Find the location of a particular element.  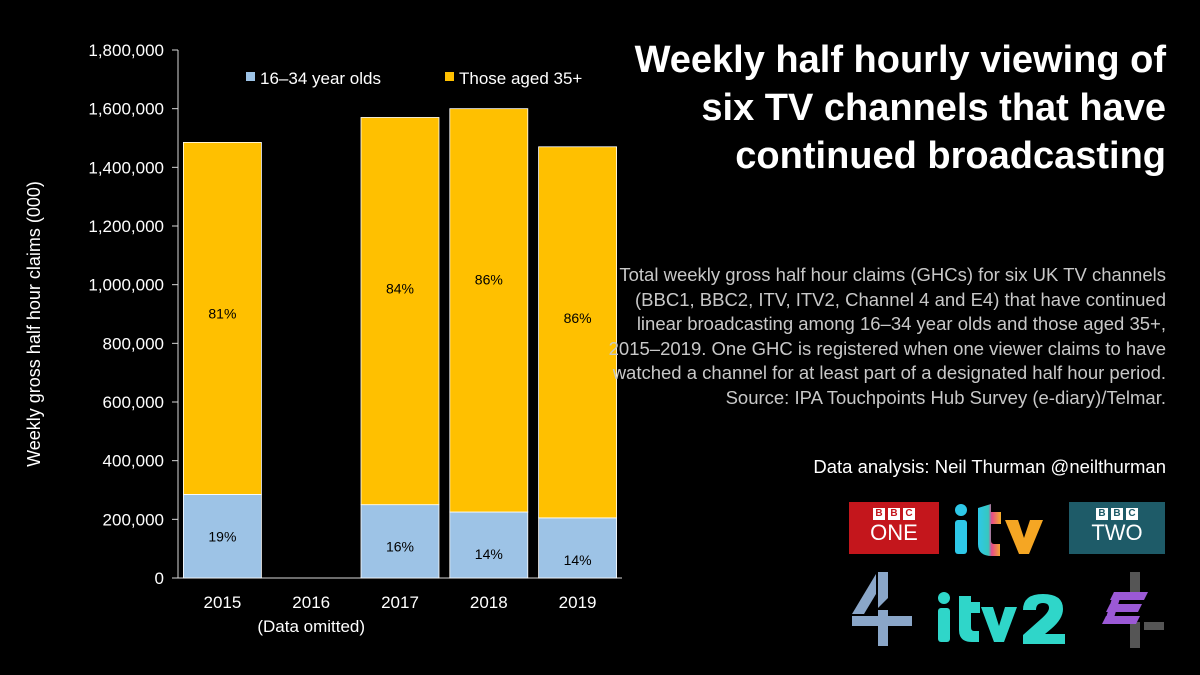

x-tick-label: 2019 is located at coordinates (578, 602).